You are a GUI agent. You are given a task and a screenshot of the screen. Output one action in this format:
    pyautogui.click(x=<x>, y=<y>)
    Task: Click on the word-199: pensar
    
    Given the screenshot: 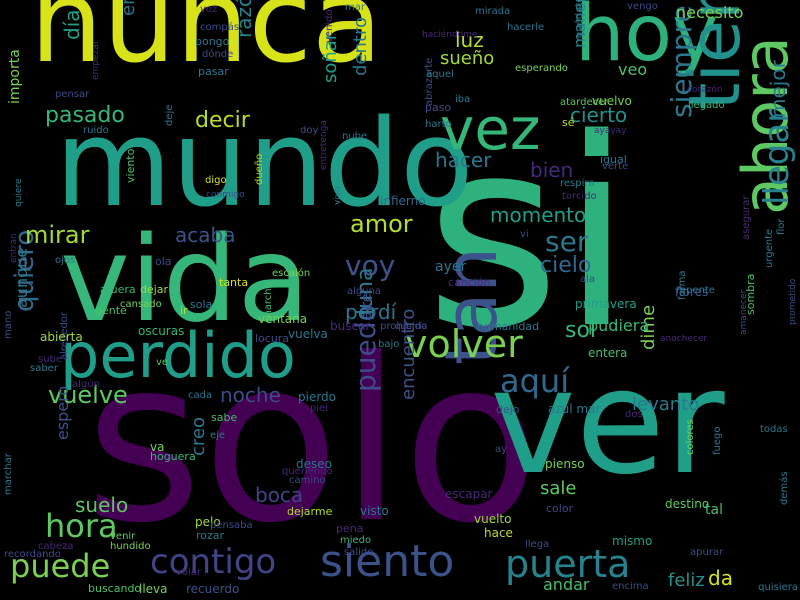 What is the action you would take?
    pyautogui.click(x=72, y=94)
    